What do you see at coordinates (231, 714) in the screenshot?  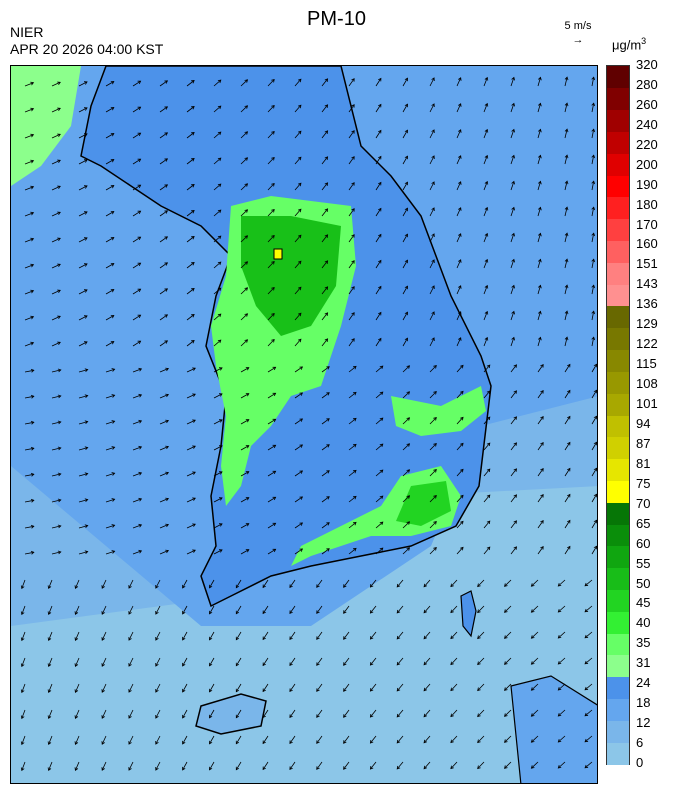 I see `jeju-island` at bounding box center [231, 714].